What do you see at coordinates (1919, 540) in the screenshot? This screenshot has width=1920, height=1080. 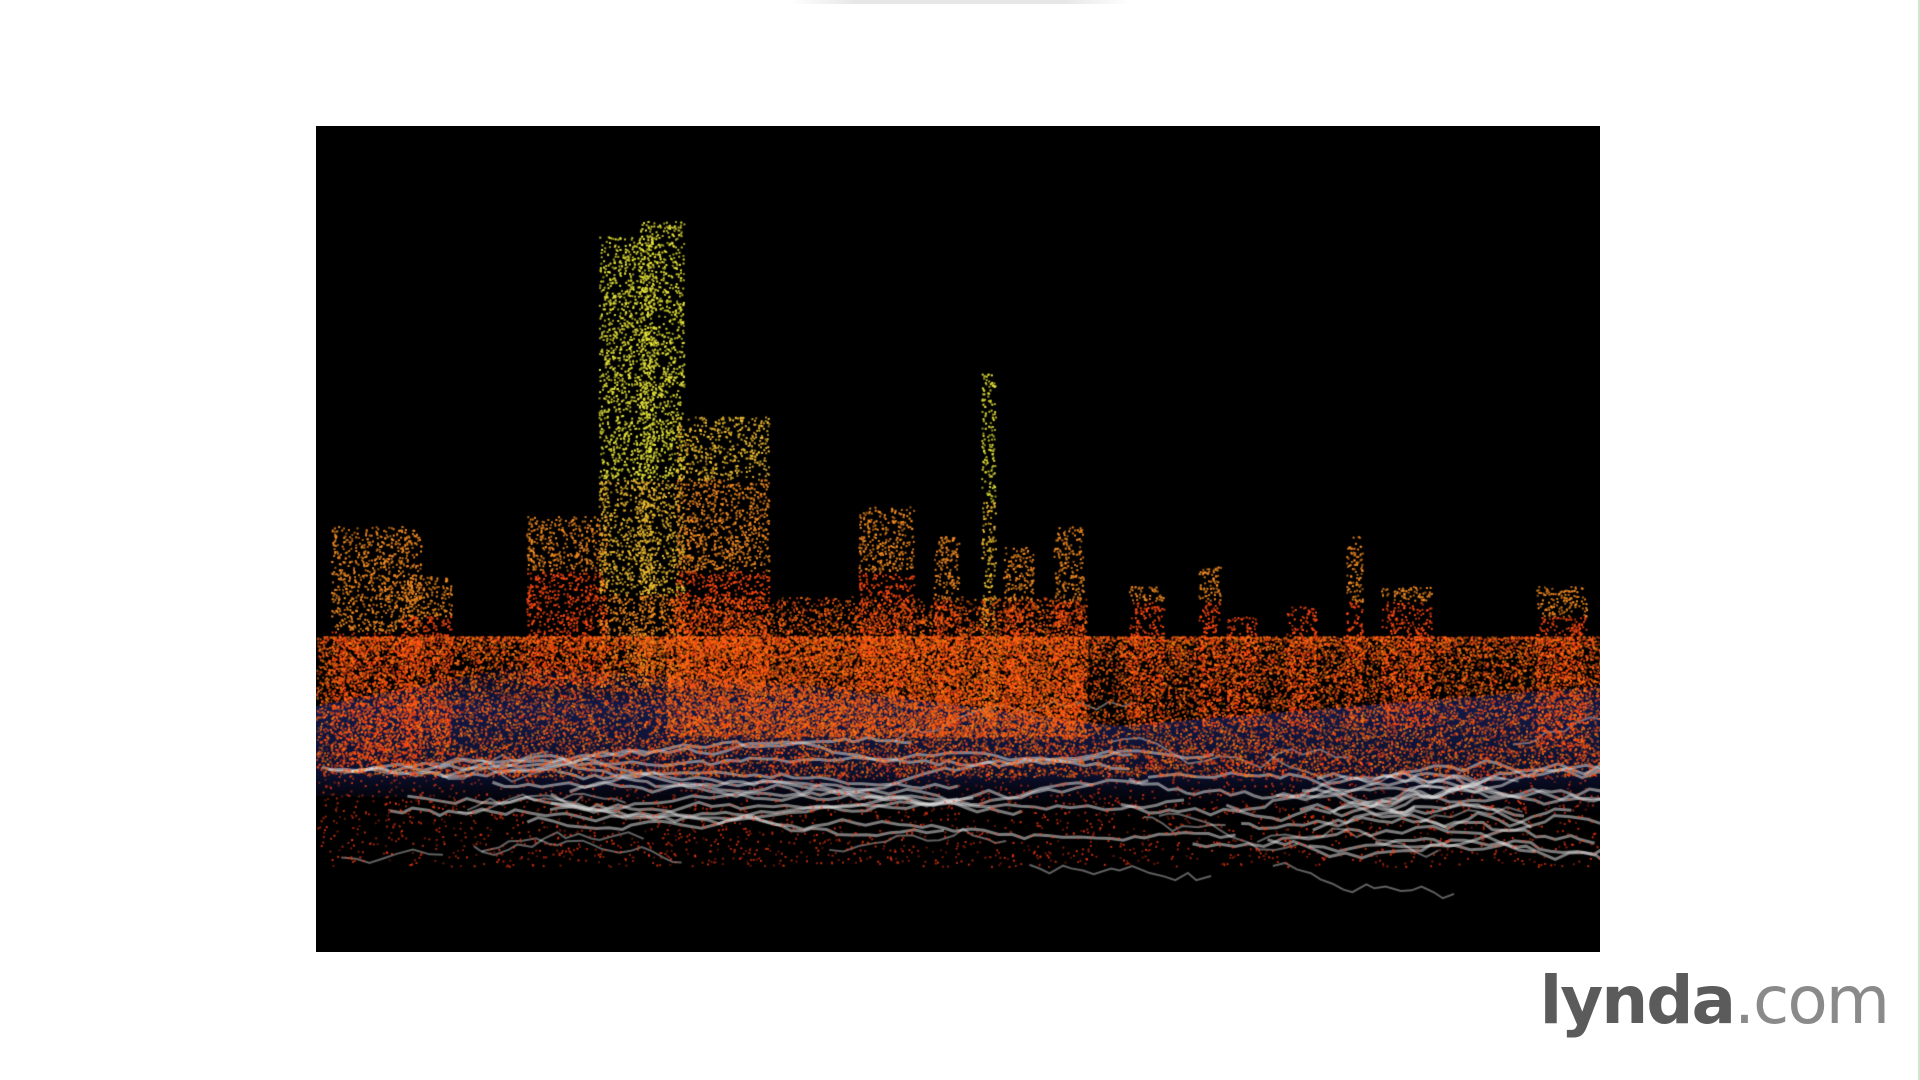 I see `right-edge-border` at bounding box center [1919, 540].